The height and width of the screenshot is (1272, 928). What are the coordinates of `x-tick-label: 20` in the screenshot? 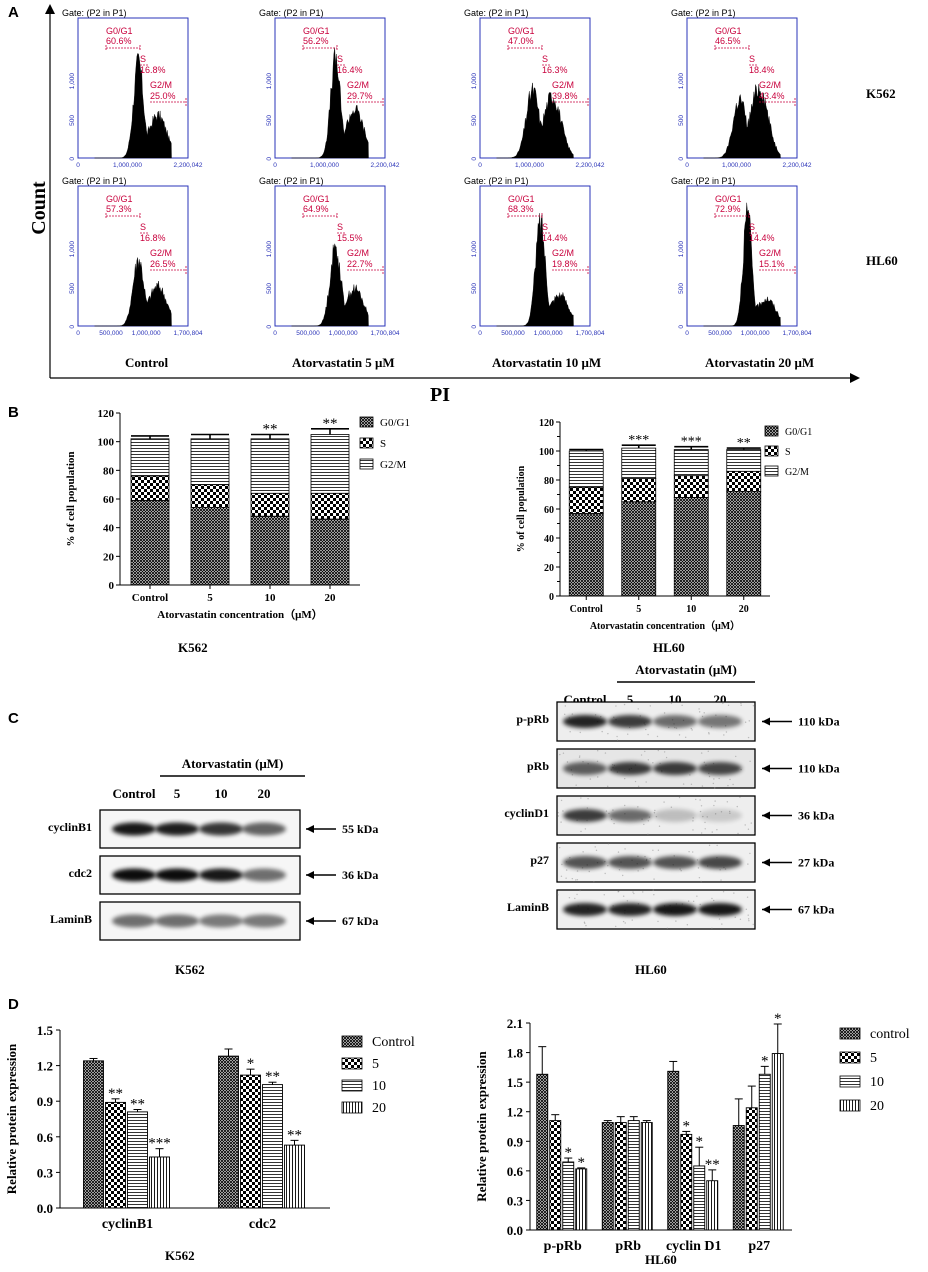 It's located at (744, 609).